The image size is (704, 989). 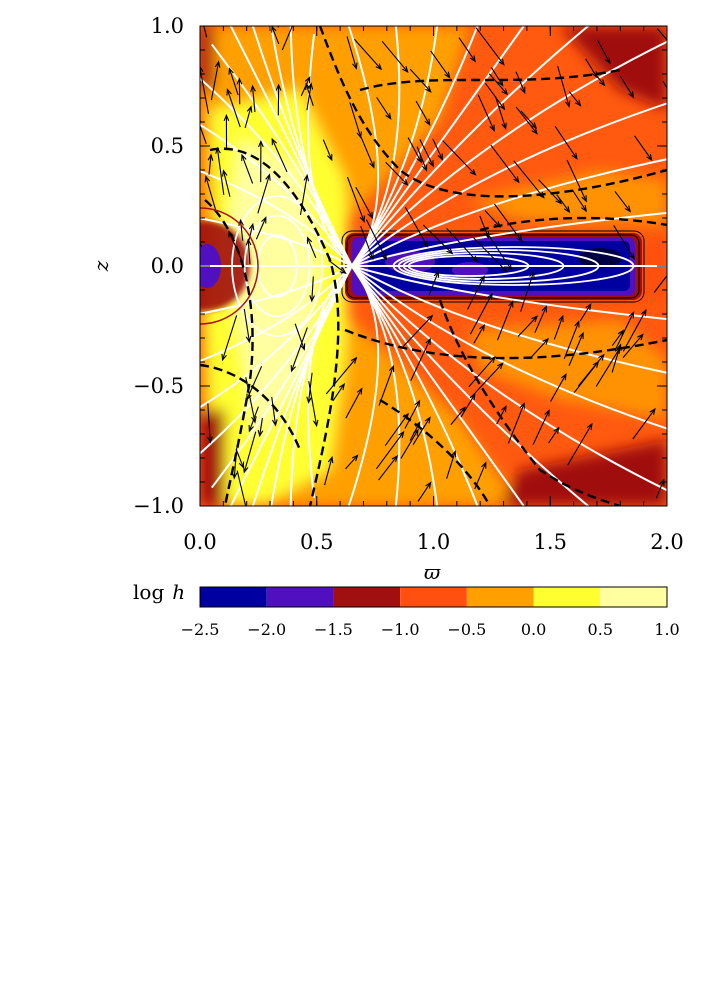 What do you see at coordinates (266, 629) in the screenshot?
I see `colorbar-tick-label: −2.0` at bounding box center [266, 629].